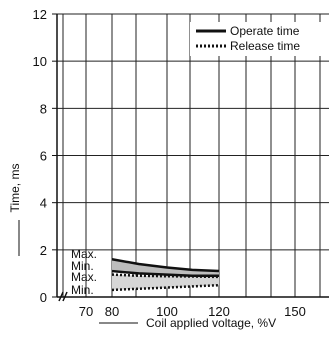 The height and width of the screenshot is (341, 329). Describe the element at coordinates (43, 297) in the screenshot. I see `y-tick-label: 0` at that location.